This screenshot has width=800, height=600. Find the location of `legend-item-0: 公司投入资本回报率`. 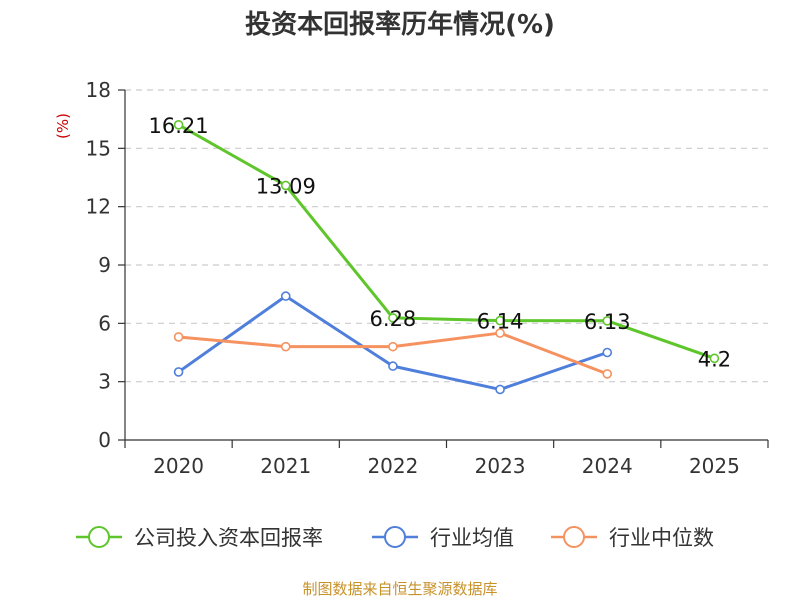

legend-item-0: 公司投入资本回报率 is located at coordinates (199, 538).